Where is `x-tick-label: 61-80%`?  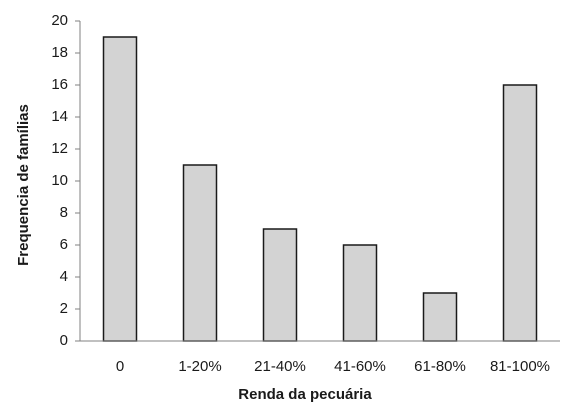
x-tick-label: 61-80% is located at coordinates (440, 366).